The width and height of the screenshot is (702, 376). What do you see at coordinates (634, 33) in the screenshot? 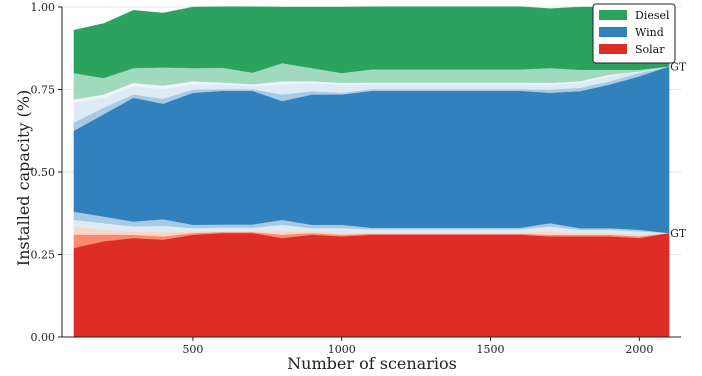
I see `legend: Diesel Wind Solar` at bounding box center [634, 33].